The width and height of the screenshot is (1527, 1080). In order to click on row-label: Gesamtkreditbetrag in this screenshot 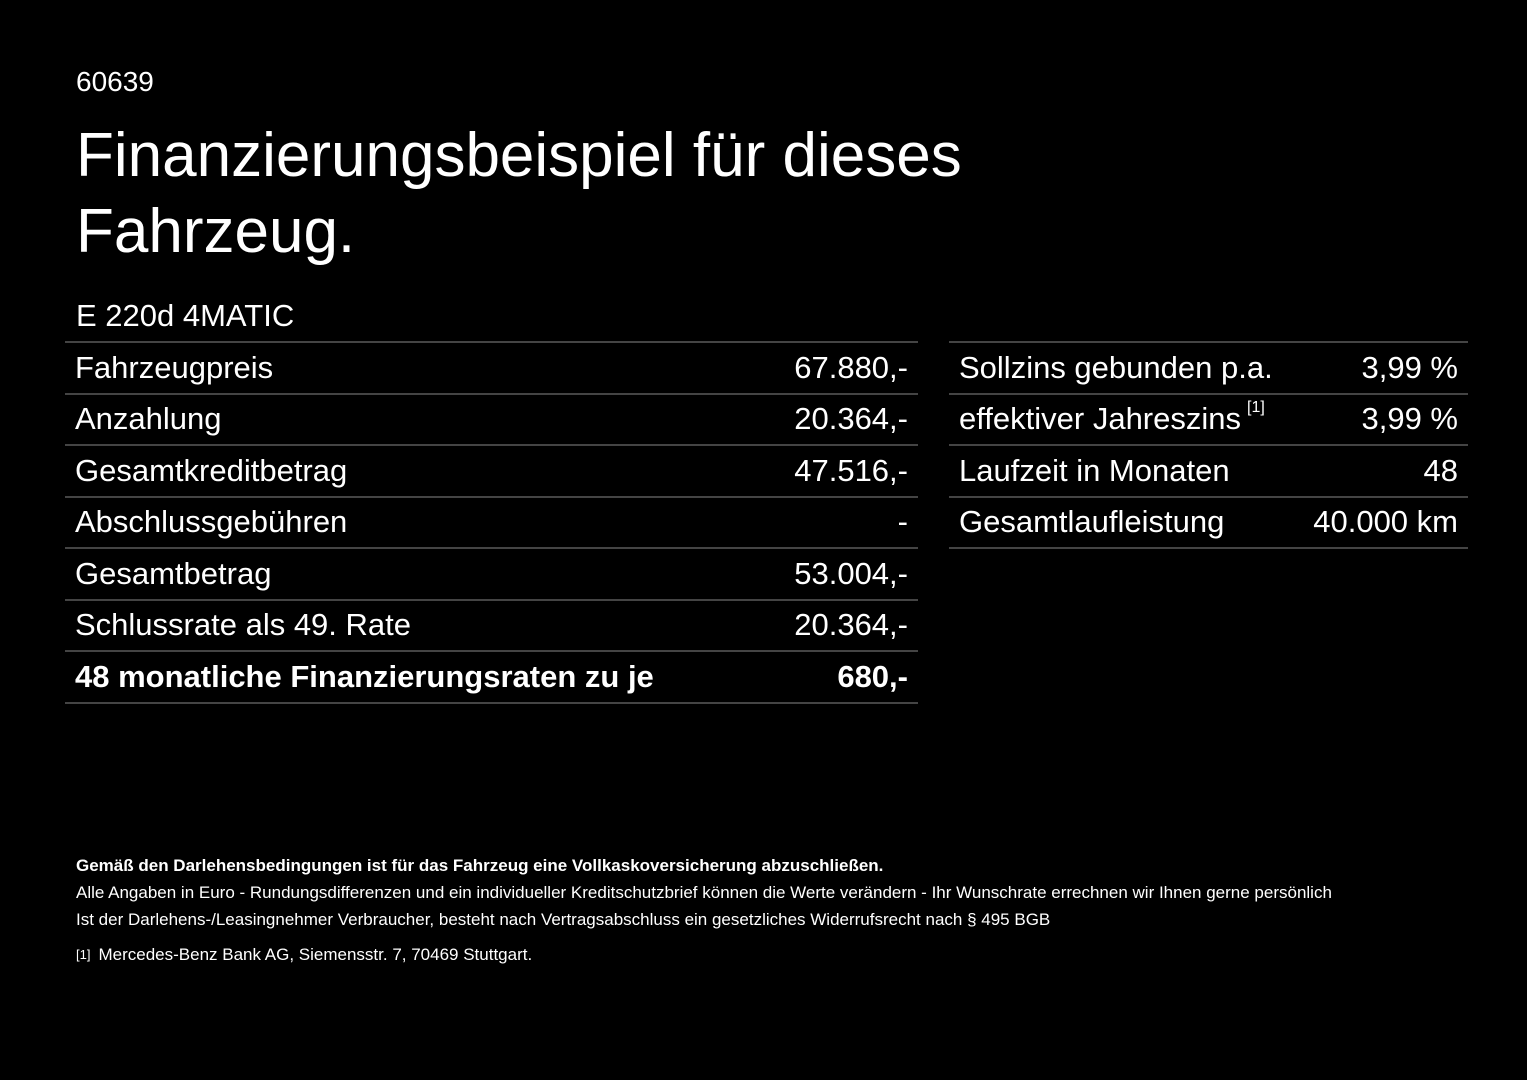, I will do `click(211, 471)`.